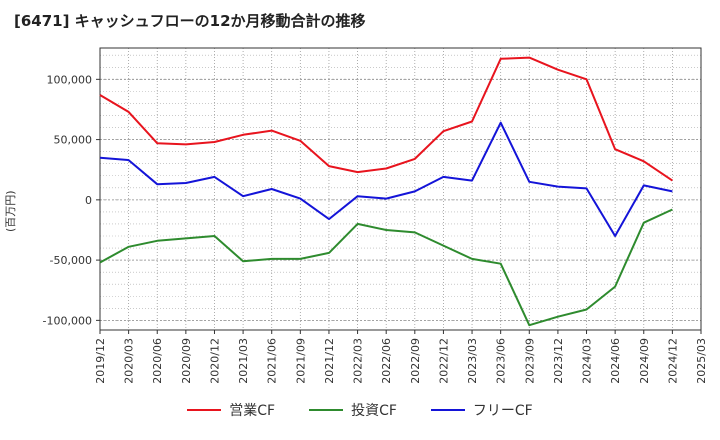 The width and height of the screenshot is (720, 440). I want to click on x-tick-label: 2020/03, so click(129, 361).